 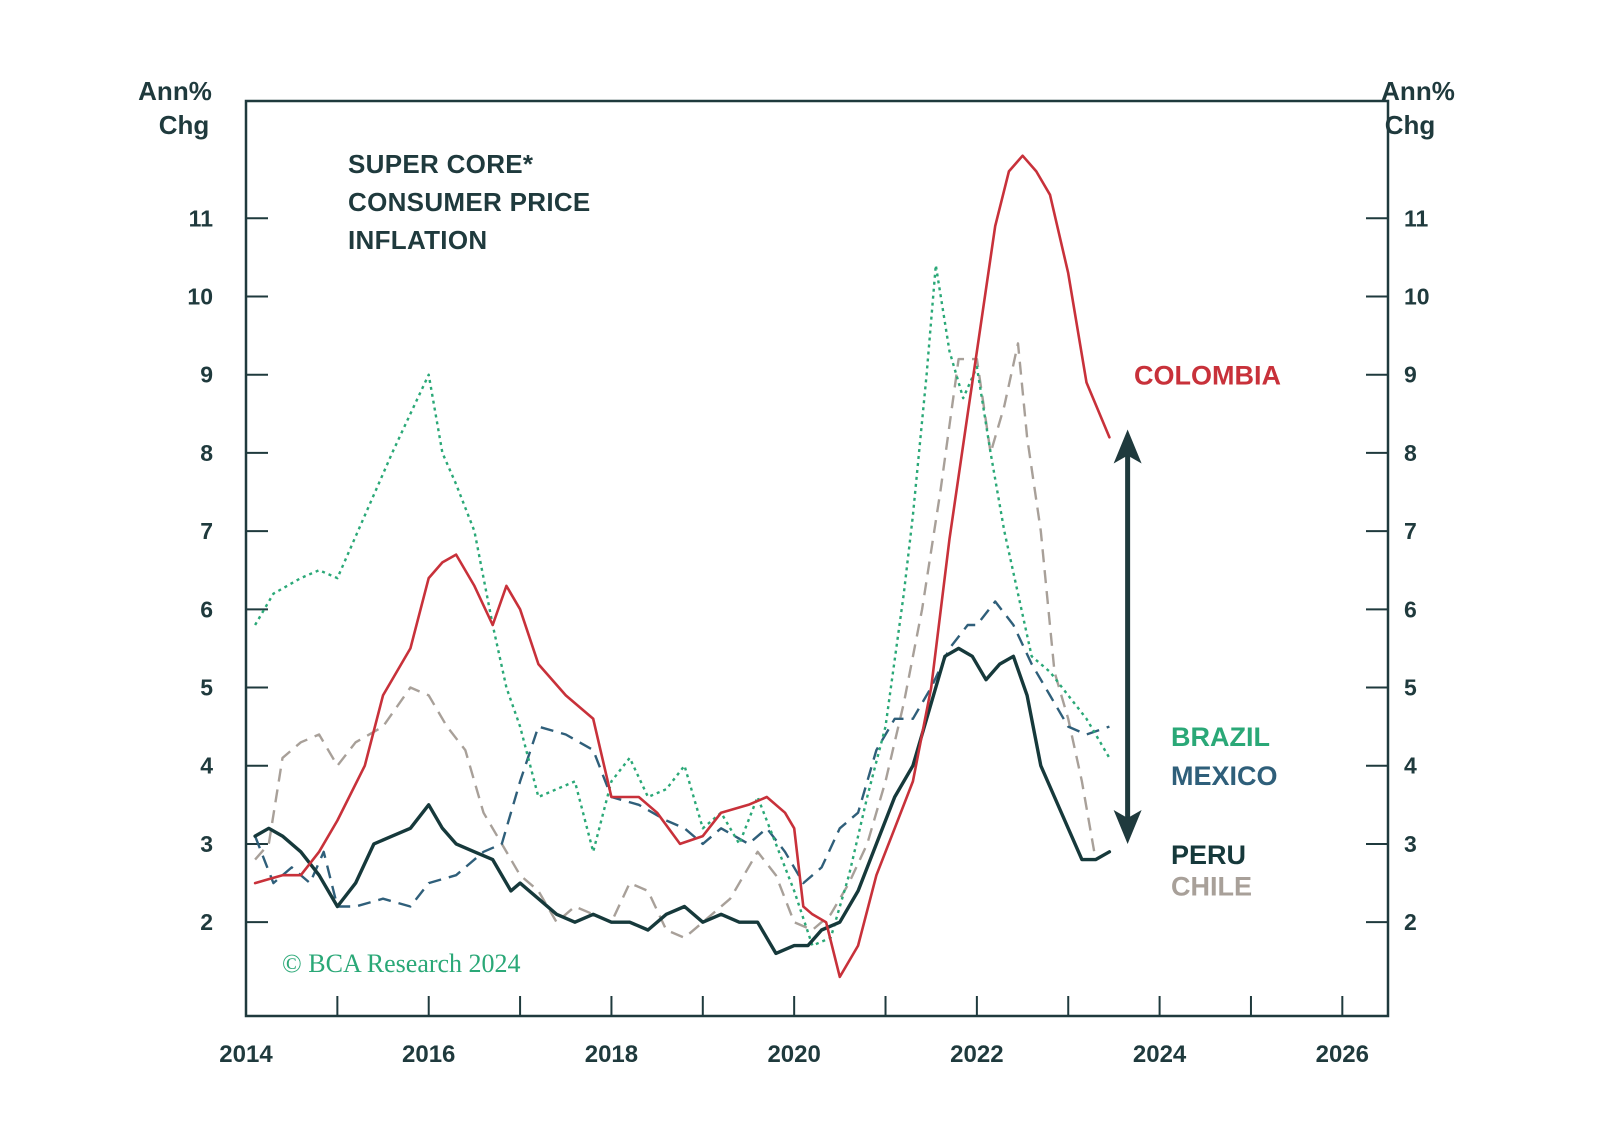 I want to click on right-axis-unit-line2: Chg, so click(x=1410, y=125).